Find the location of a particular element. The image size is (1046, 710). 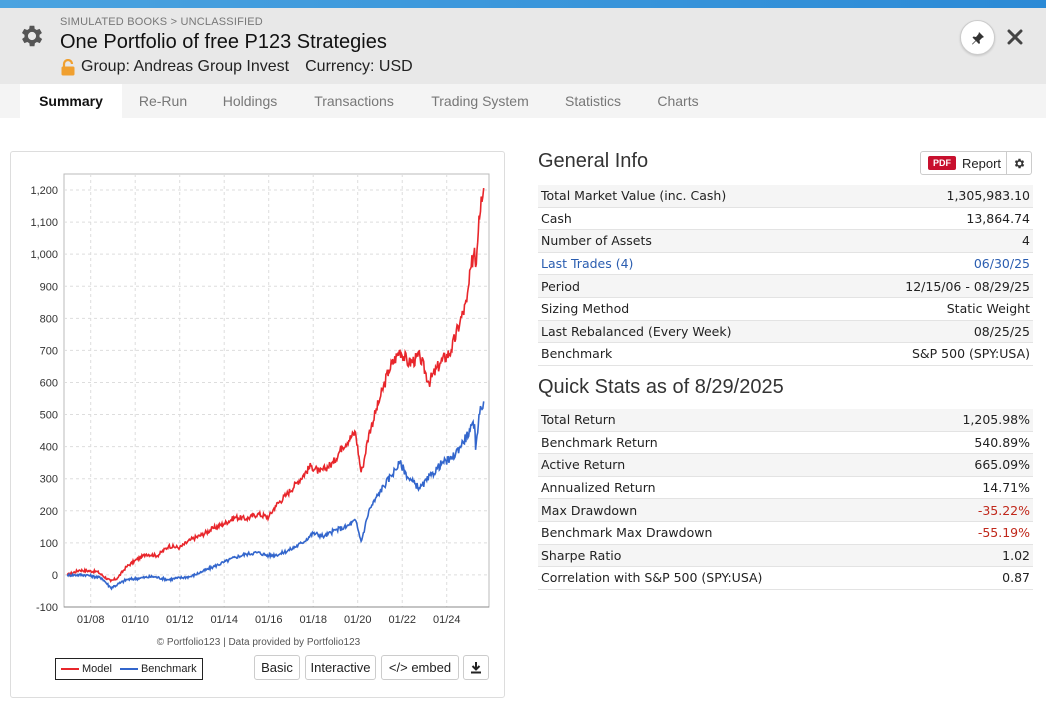

download-icon is located at coordinates (476, 668).